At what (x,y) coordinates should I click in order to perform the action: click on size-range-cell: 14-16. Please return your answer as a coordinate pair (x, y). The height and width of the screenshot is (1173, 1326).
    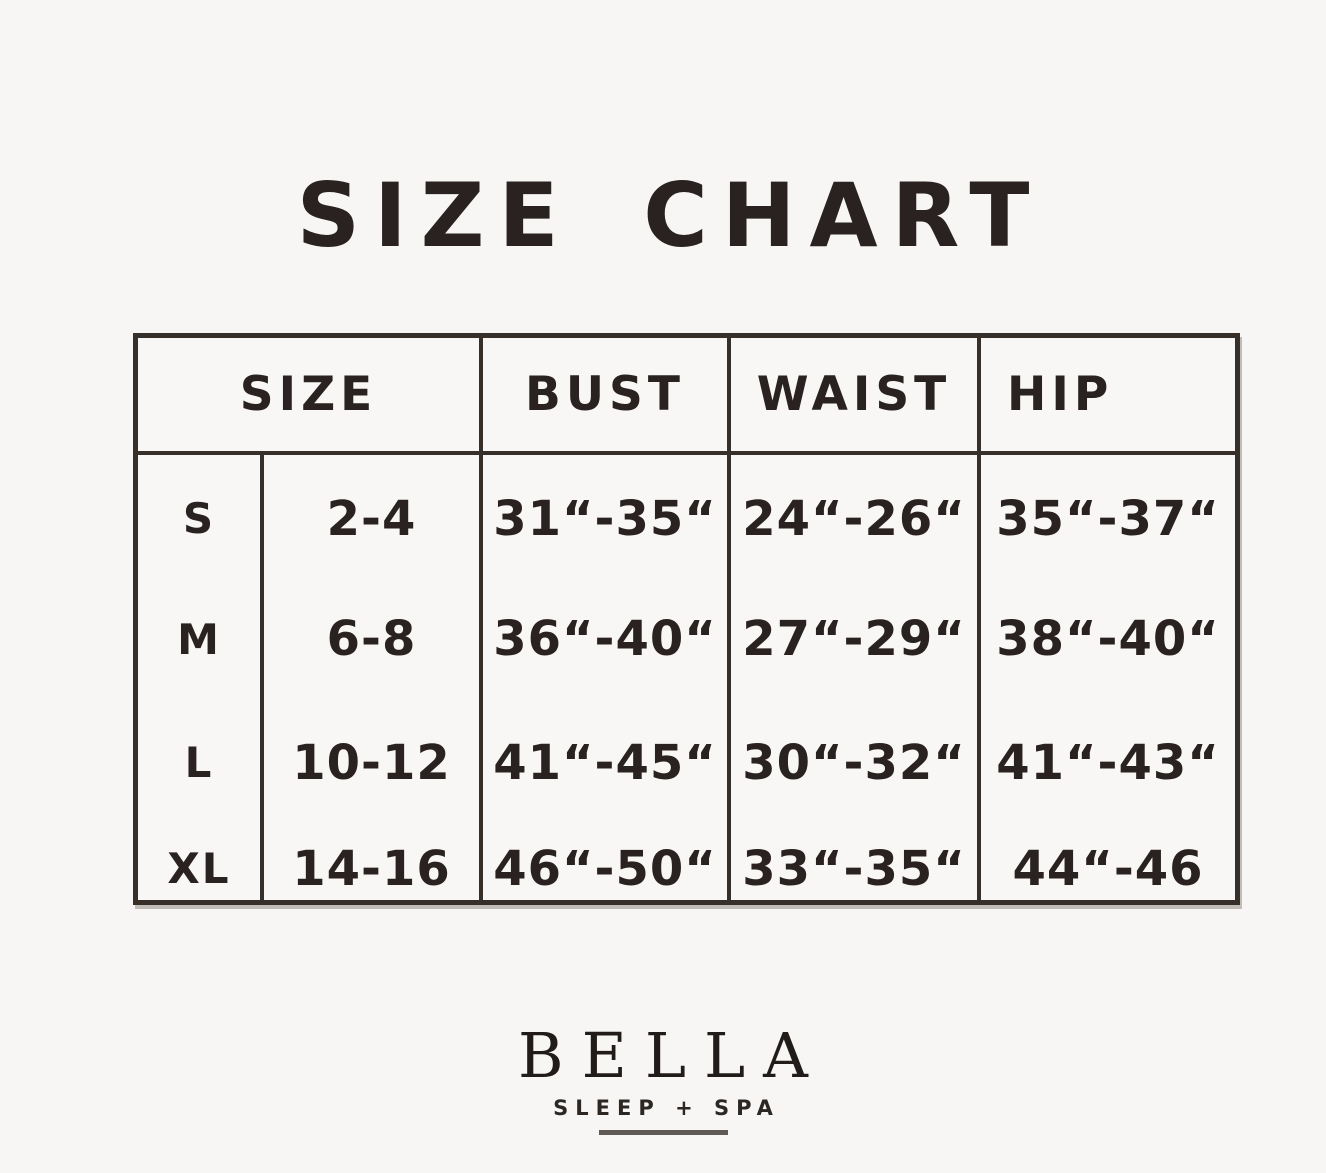
    Looking at the image, I should click on (373, 857).